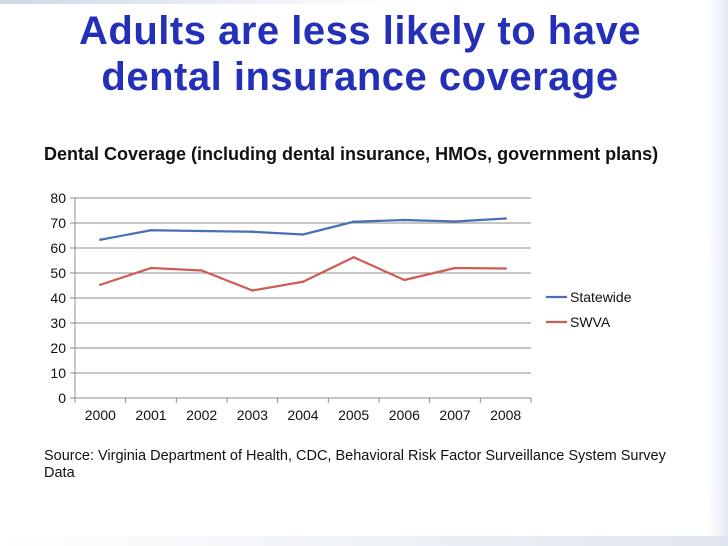 The height and width of the screenshot is (546, 728). What do you see at coordinates (58, 223) in the screenshot?
I see `y-tick-label: 70` at bounding box center [58, 223].